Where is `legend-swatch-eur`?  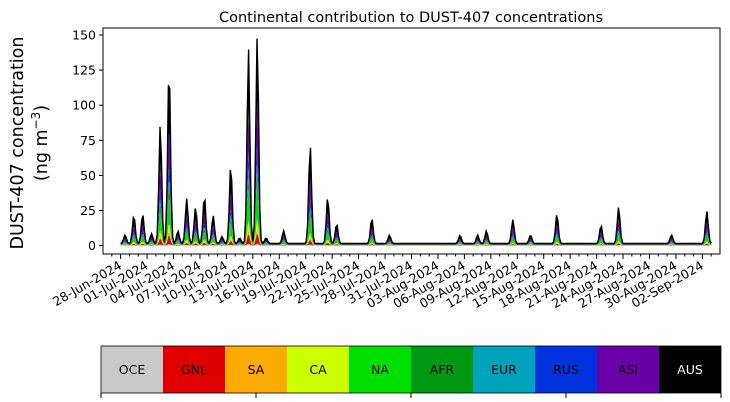 legend-swatch-eur is located at coordinates (504, 369).